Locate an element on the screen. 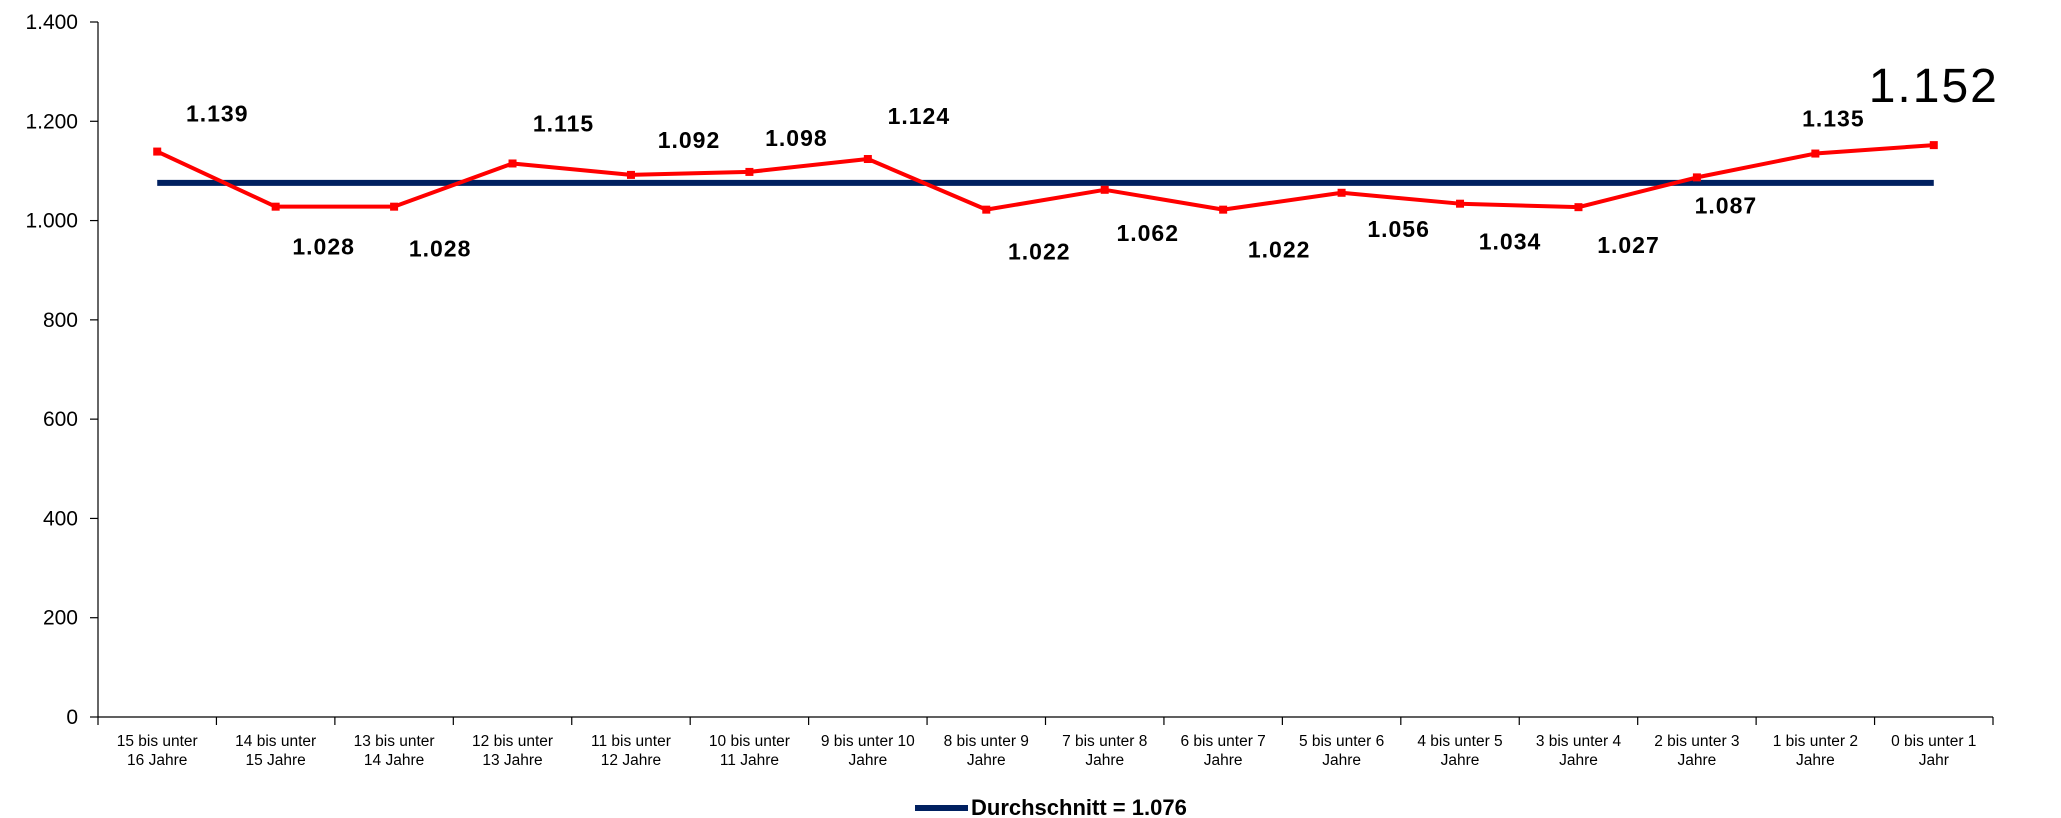  x-tick-label: 8 bis unter 9 Jahre is located at coordinates (986, 751).